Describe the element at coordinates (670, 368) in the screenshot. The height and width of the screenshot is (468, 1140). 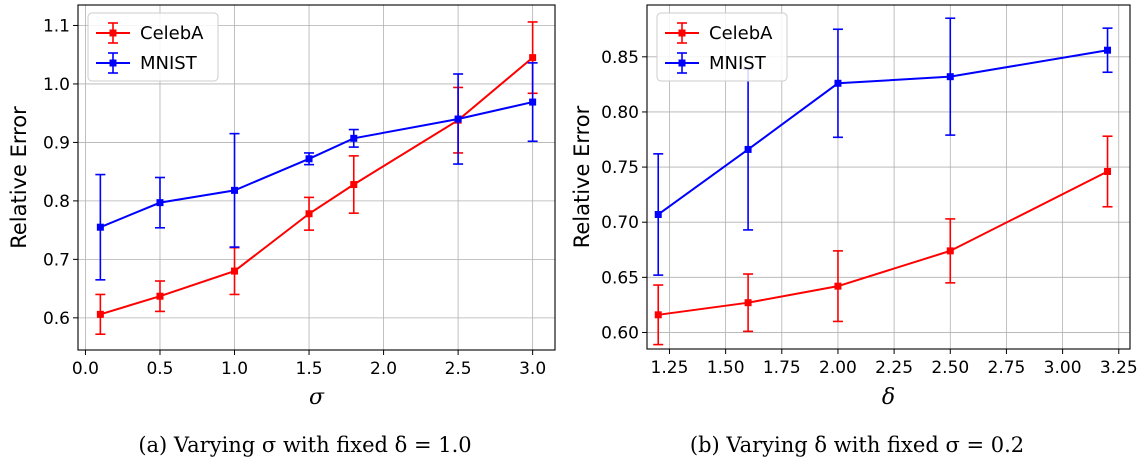
I see `x-tick-label: 1.25` at that location.